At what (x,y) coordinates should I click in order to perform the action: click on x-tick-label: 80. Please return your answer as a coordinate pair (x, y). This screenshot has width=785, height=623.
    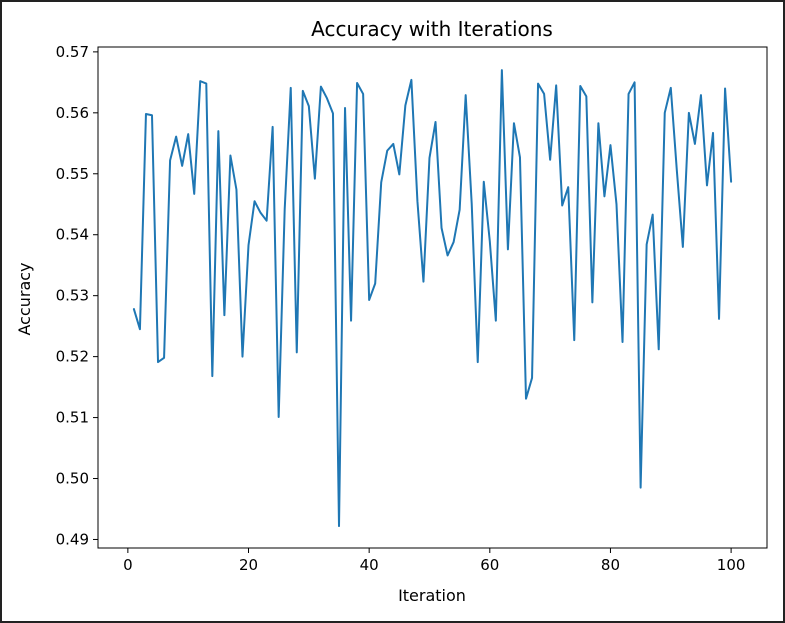
    Looking at the image, I should click on (610, 565).